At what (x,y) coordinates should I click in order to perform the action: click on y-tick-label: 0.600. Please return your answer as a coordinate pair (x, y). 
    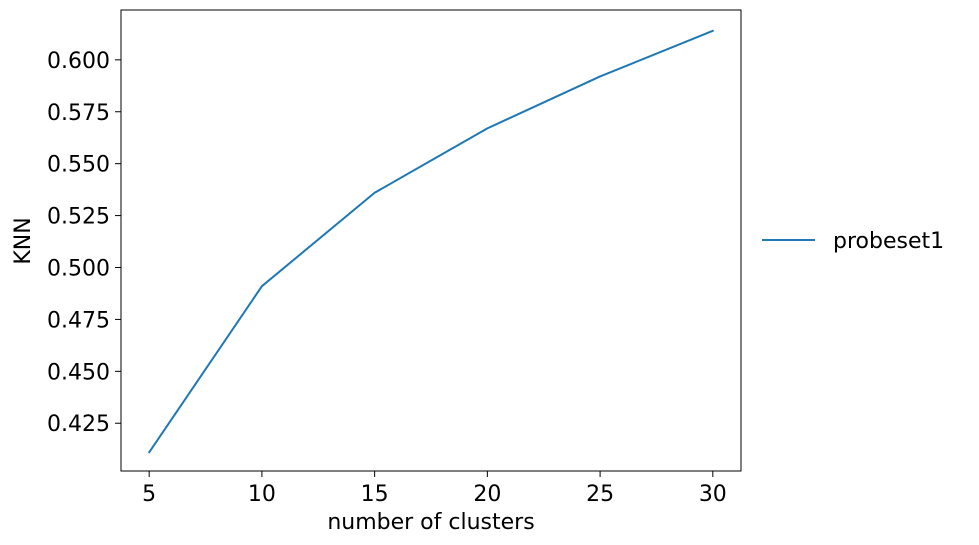
    Looking at the image, I should click on (78, 61).